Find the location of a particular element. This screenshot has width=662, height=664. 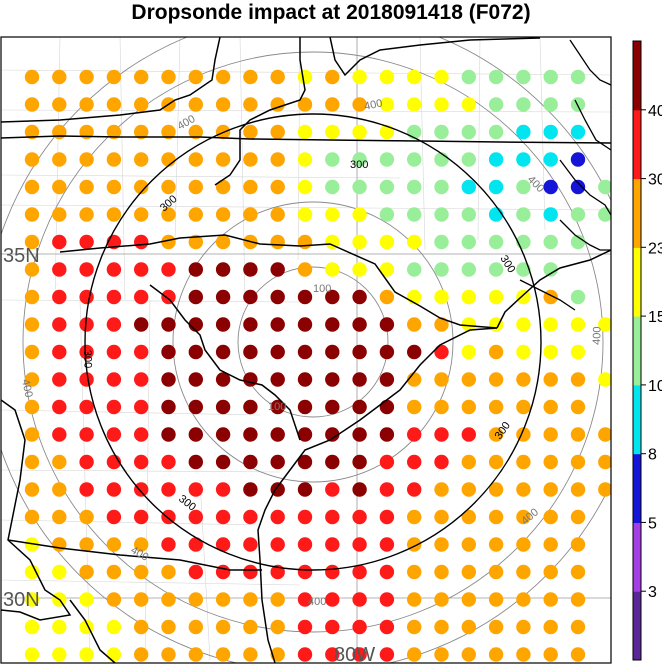

contour-label-300: 300 is located at coordinates (169, 203).